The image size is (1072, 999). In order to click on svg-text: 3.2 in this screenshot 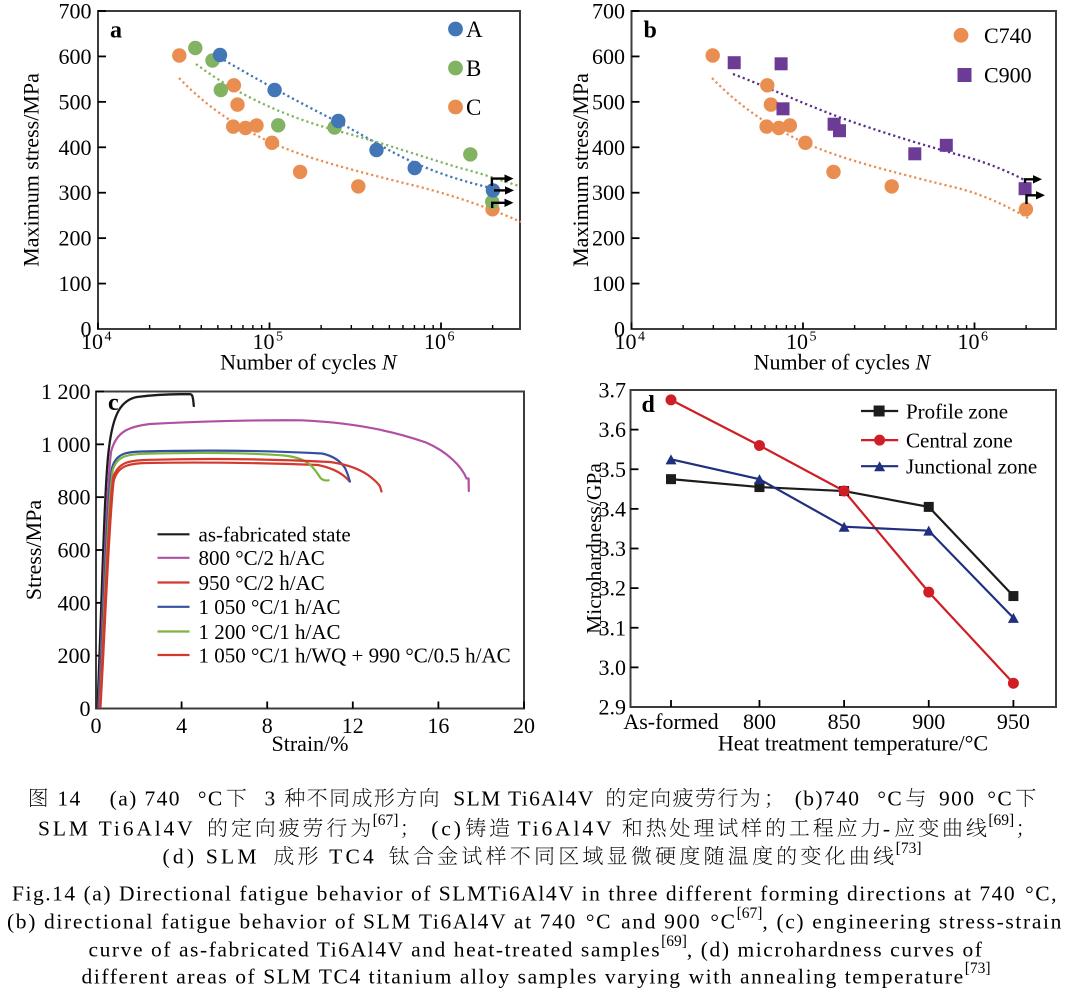, I will do `click(613, 588)`.